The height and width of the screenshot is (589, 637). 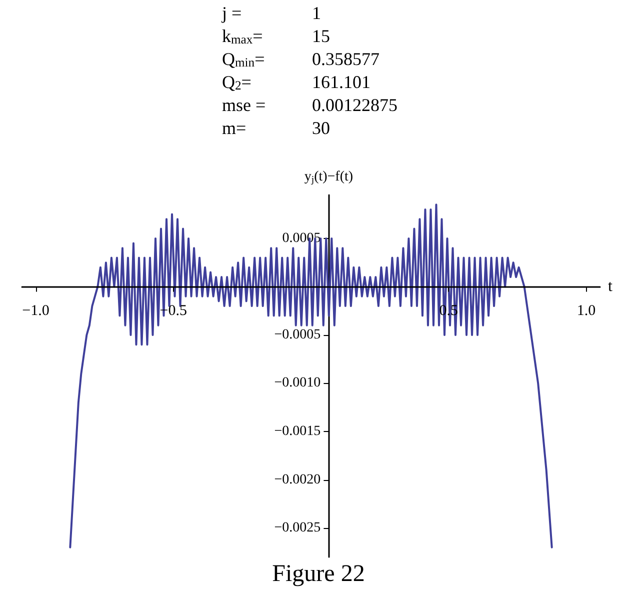 What do you see at coordinates (301, 238) in the screenshot?
I see `y-tick-label: 0.0005` at bounding box center [301, 238].